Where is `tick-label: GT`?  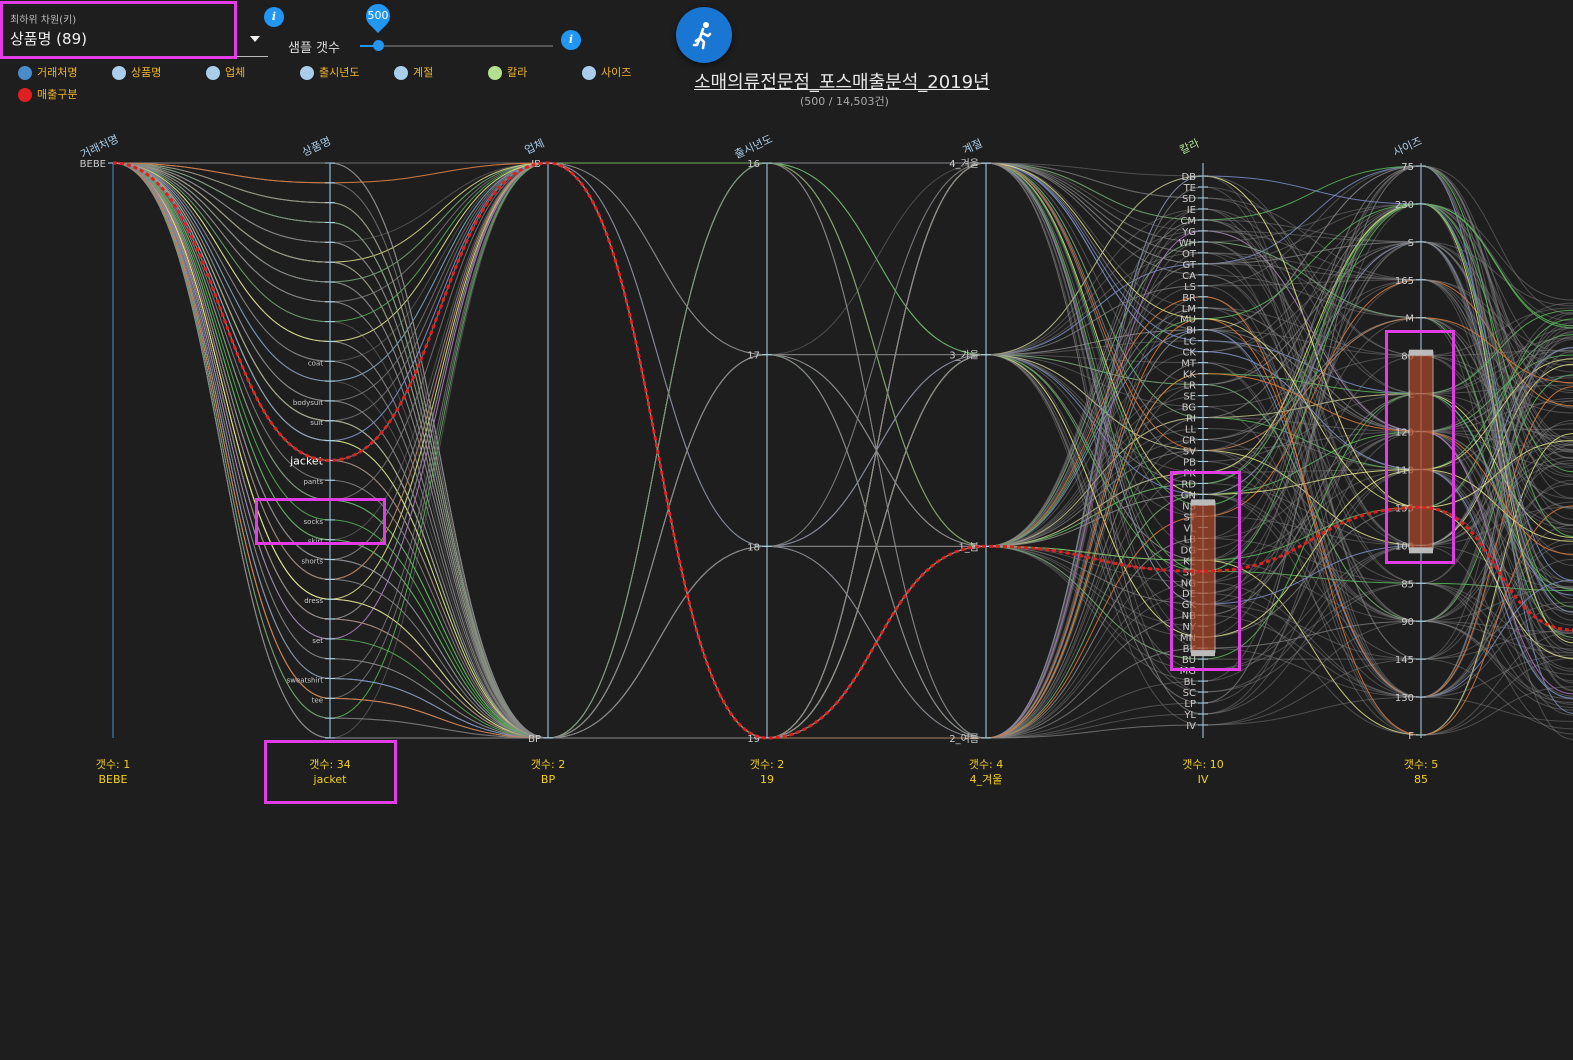
tick-label: GT is located at coordinates (1189, 265).